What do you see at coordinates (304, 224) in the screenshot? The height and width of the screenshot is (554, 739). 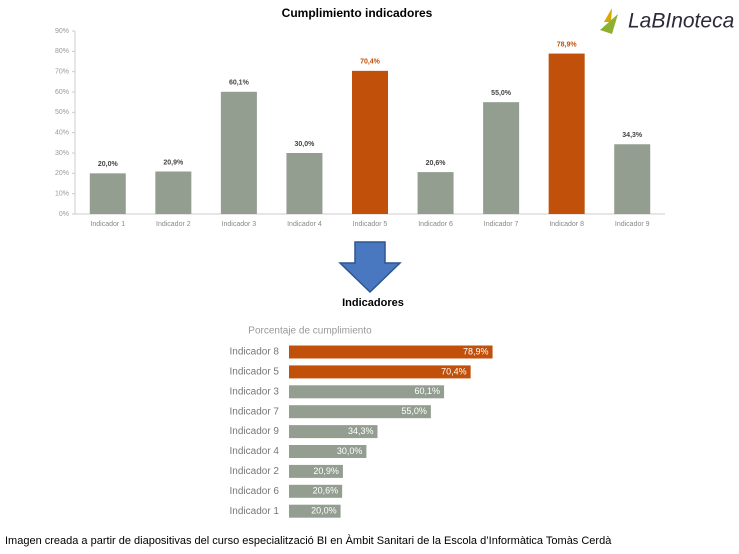 I see `x-tick-label: Indicador 4` at bounding box center [304, 224].